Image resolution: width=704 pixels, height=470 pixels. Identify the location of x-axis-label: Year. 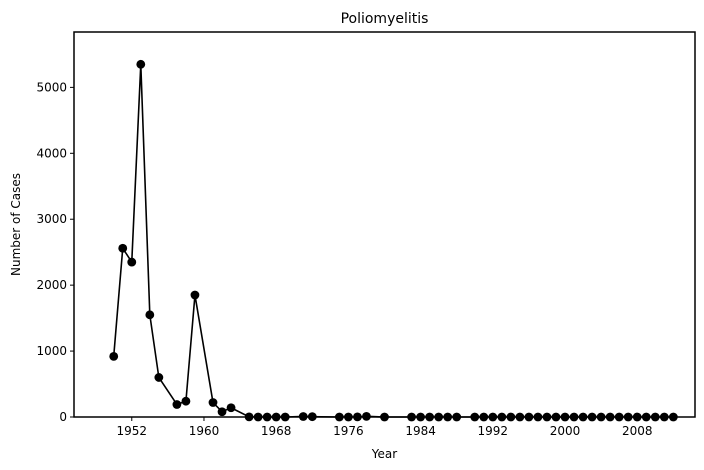
(384, 454).